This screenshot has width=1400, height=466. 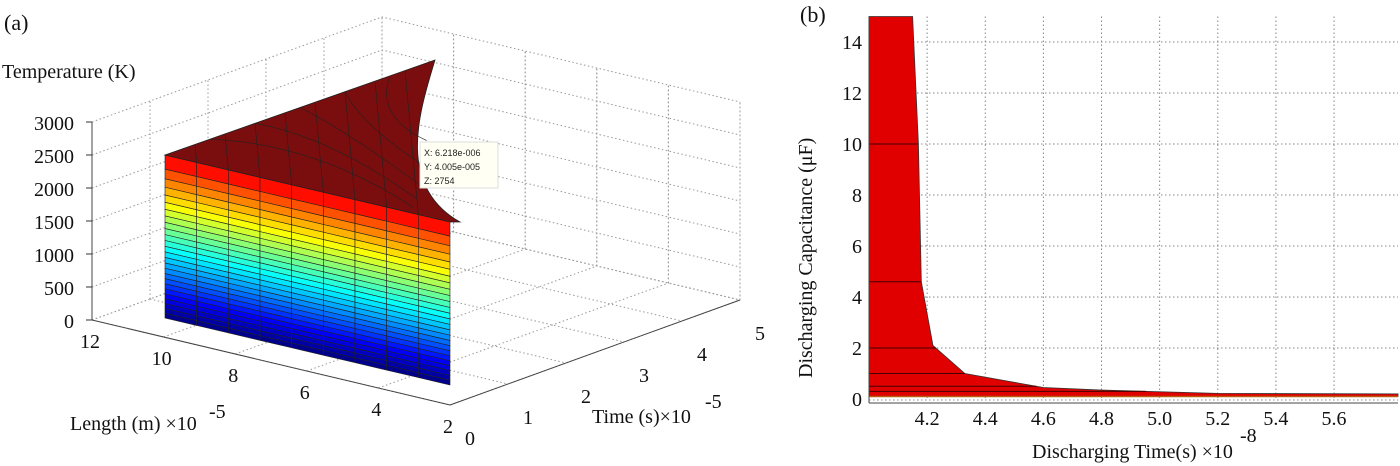 What do you see at coordinates (857, 196) in the screenshot?
I see `y-tick-label: 8` at bounding box center [857, 196].